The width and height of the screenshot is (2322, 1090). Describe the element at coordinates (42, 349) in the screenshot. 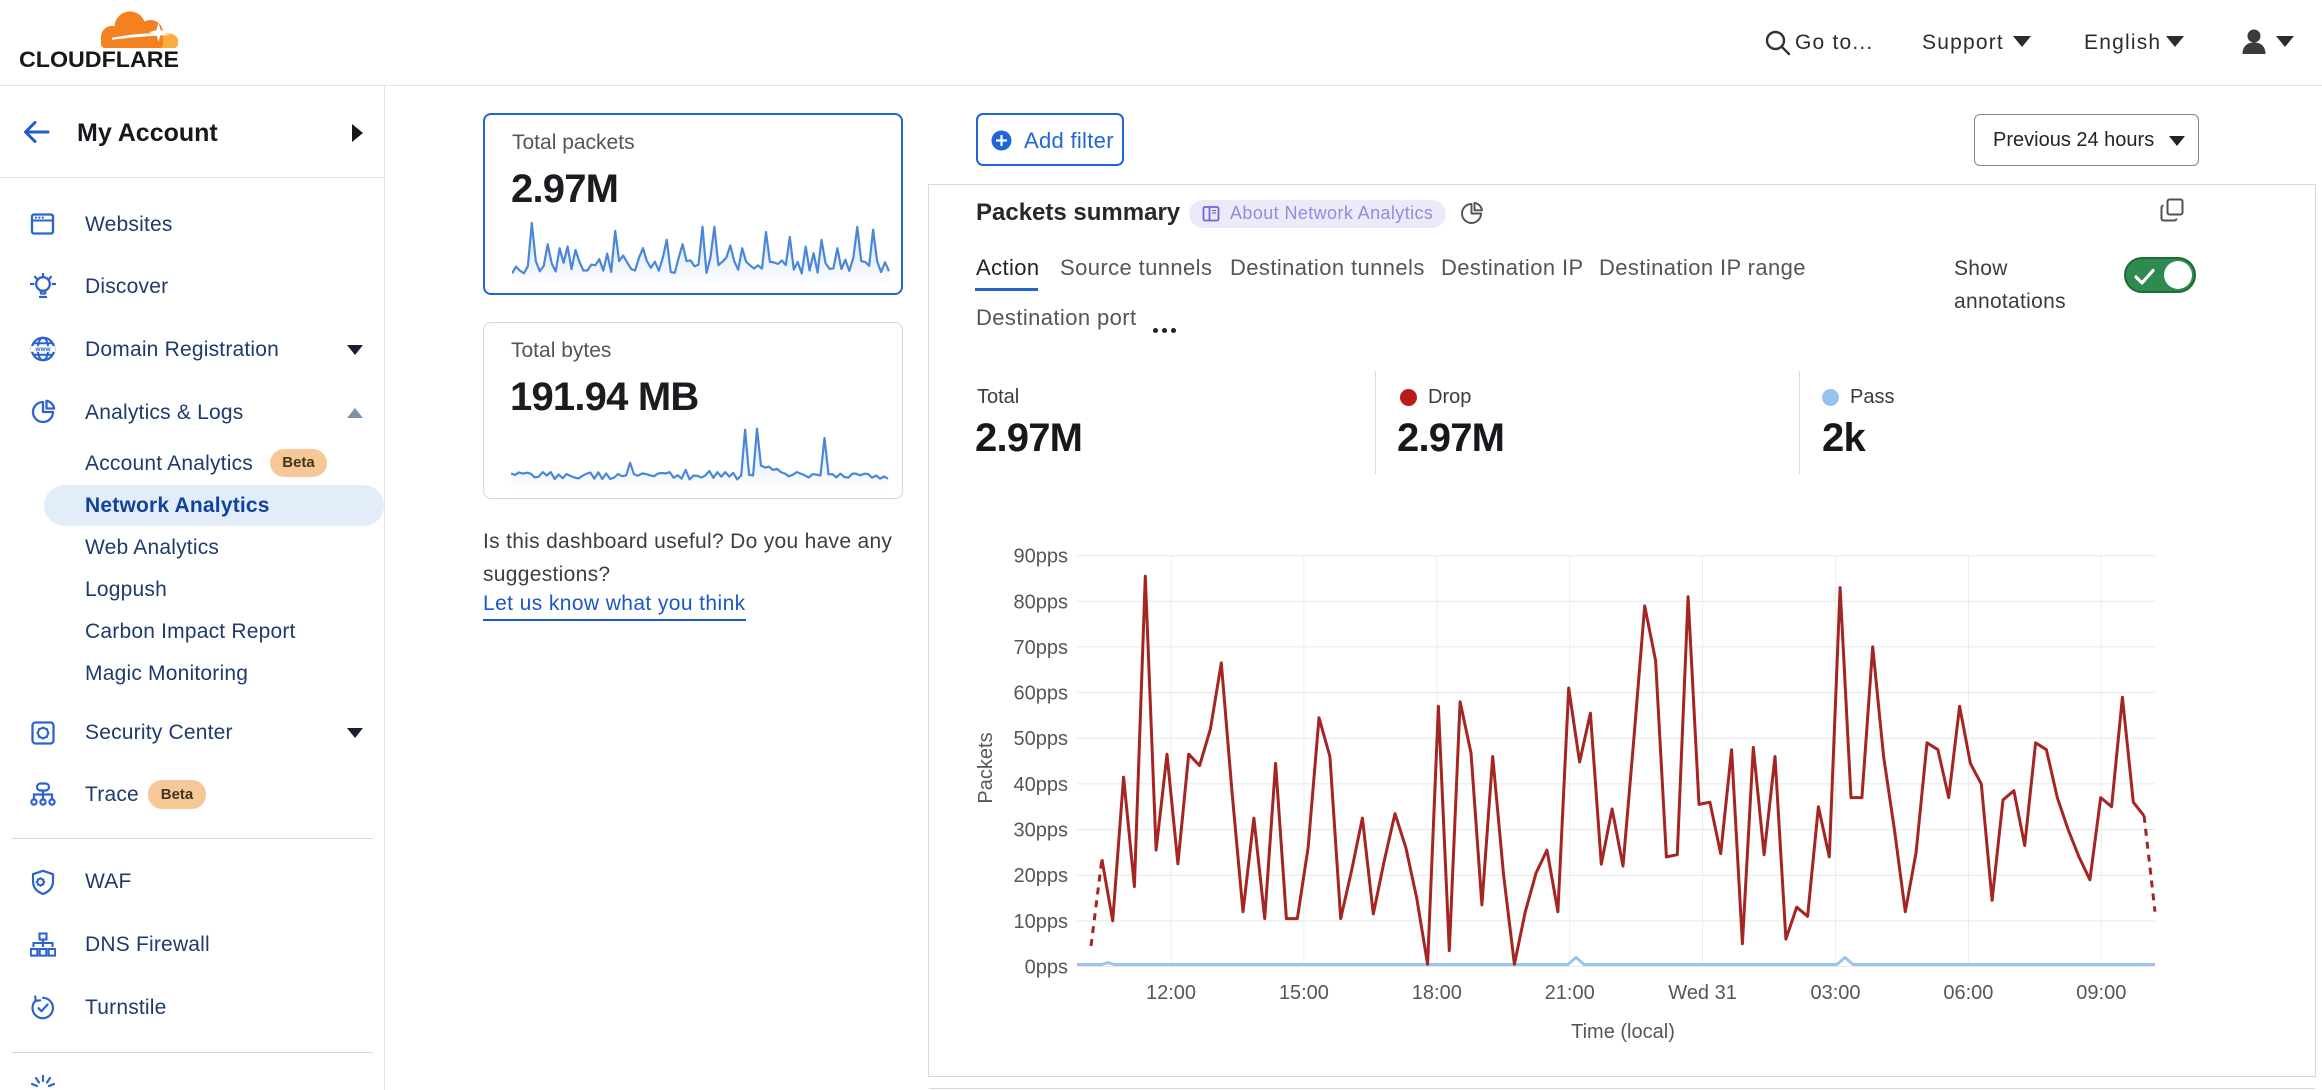

I see `svg-text: www` at that location.